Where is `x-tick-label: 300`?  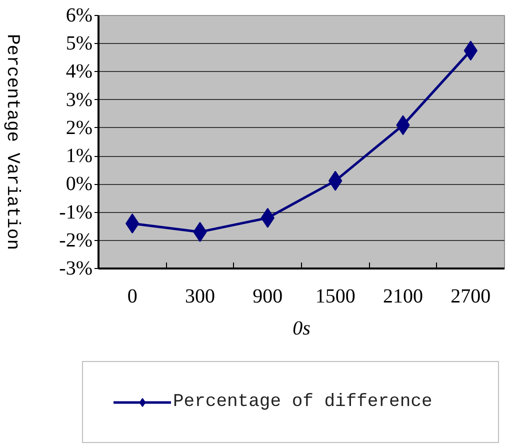 x-tick-label: 300 is located at coordinates (200, 297).